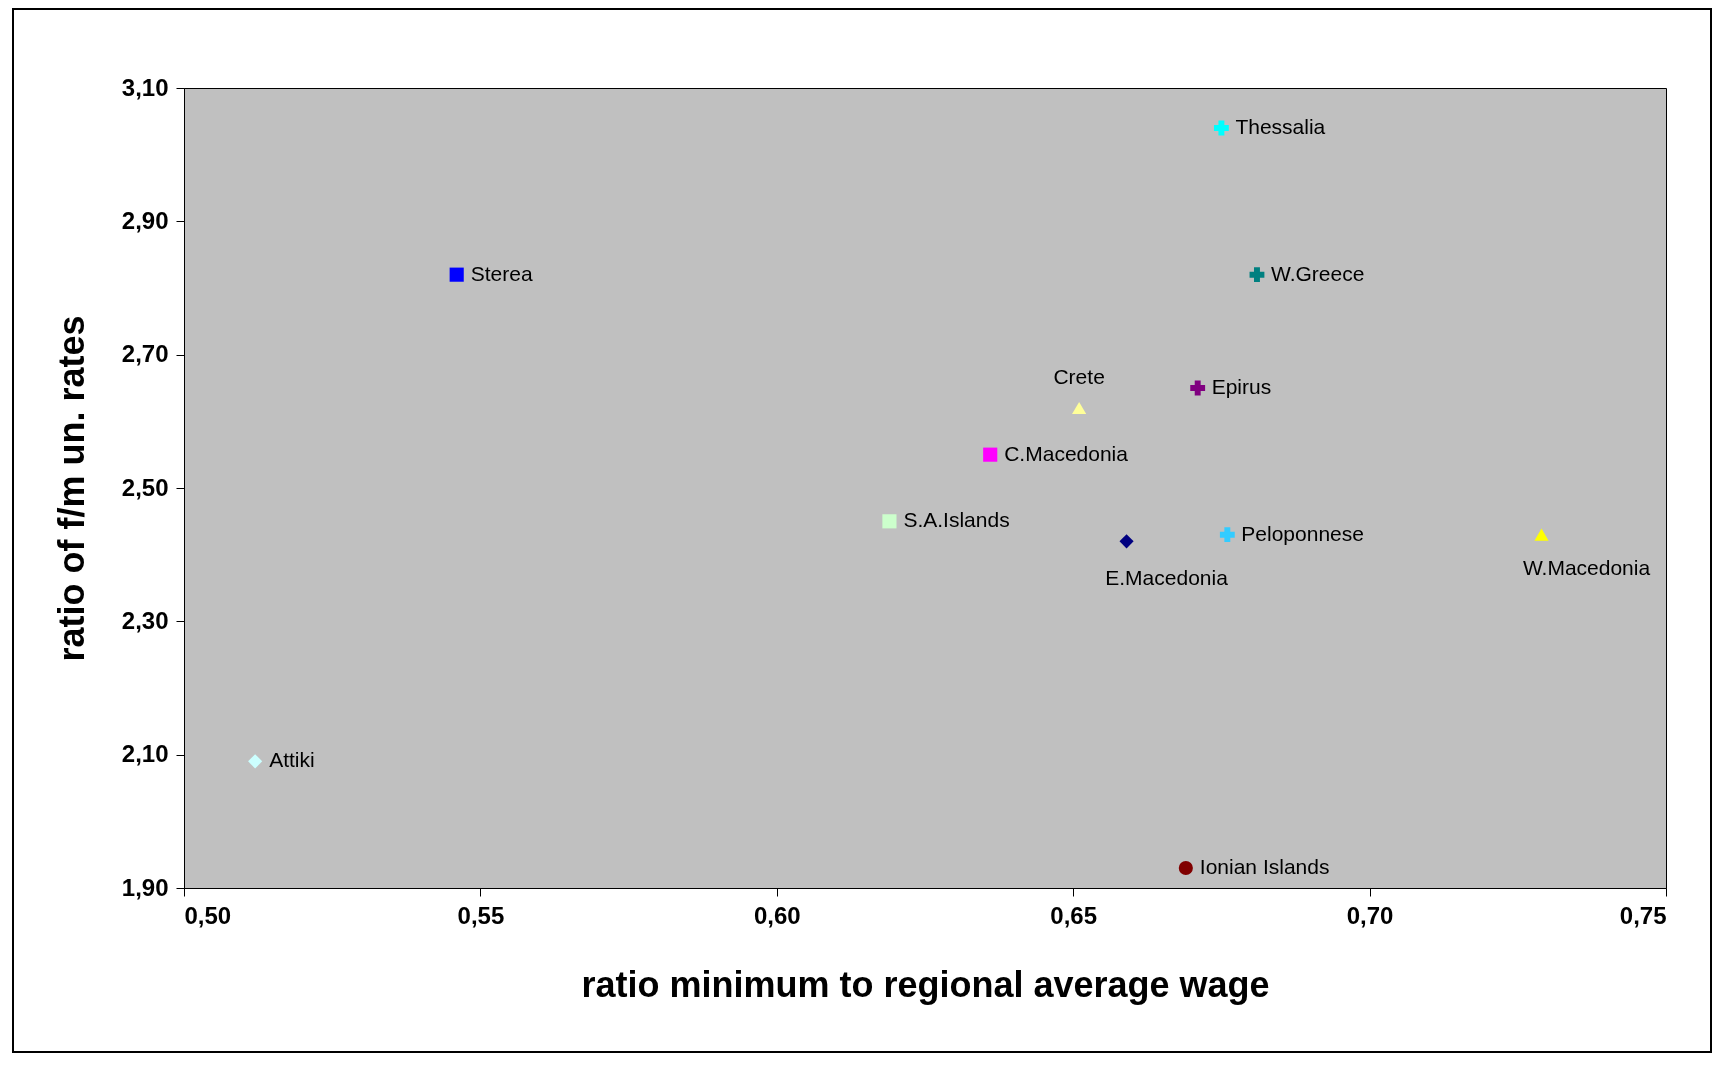 This screenshot has width=1728, height=1065. What do you see at coordinates (956, 520) in the screenshot?
I see `series-label: S.A.Islands` at bounding box center [956, 520].